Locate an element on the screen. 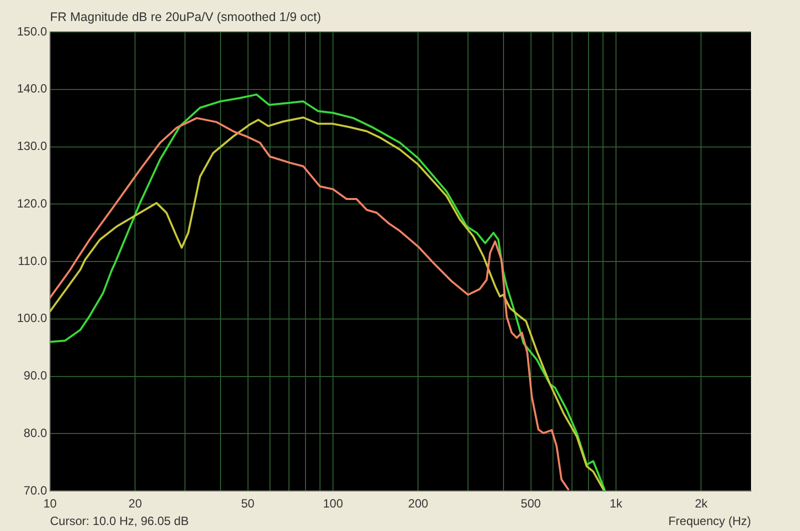  y-tick-label: 140.0 is located at coordinates (32, 89).